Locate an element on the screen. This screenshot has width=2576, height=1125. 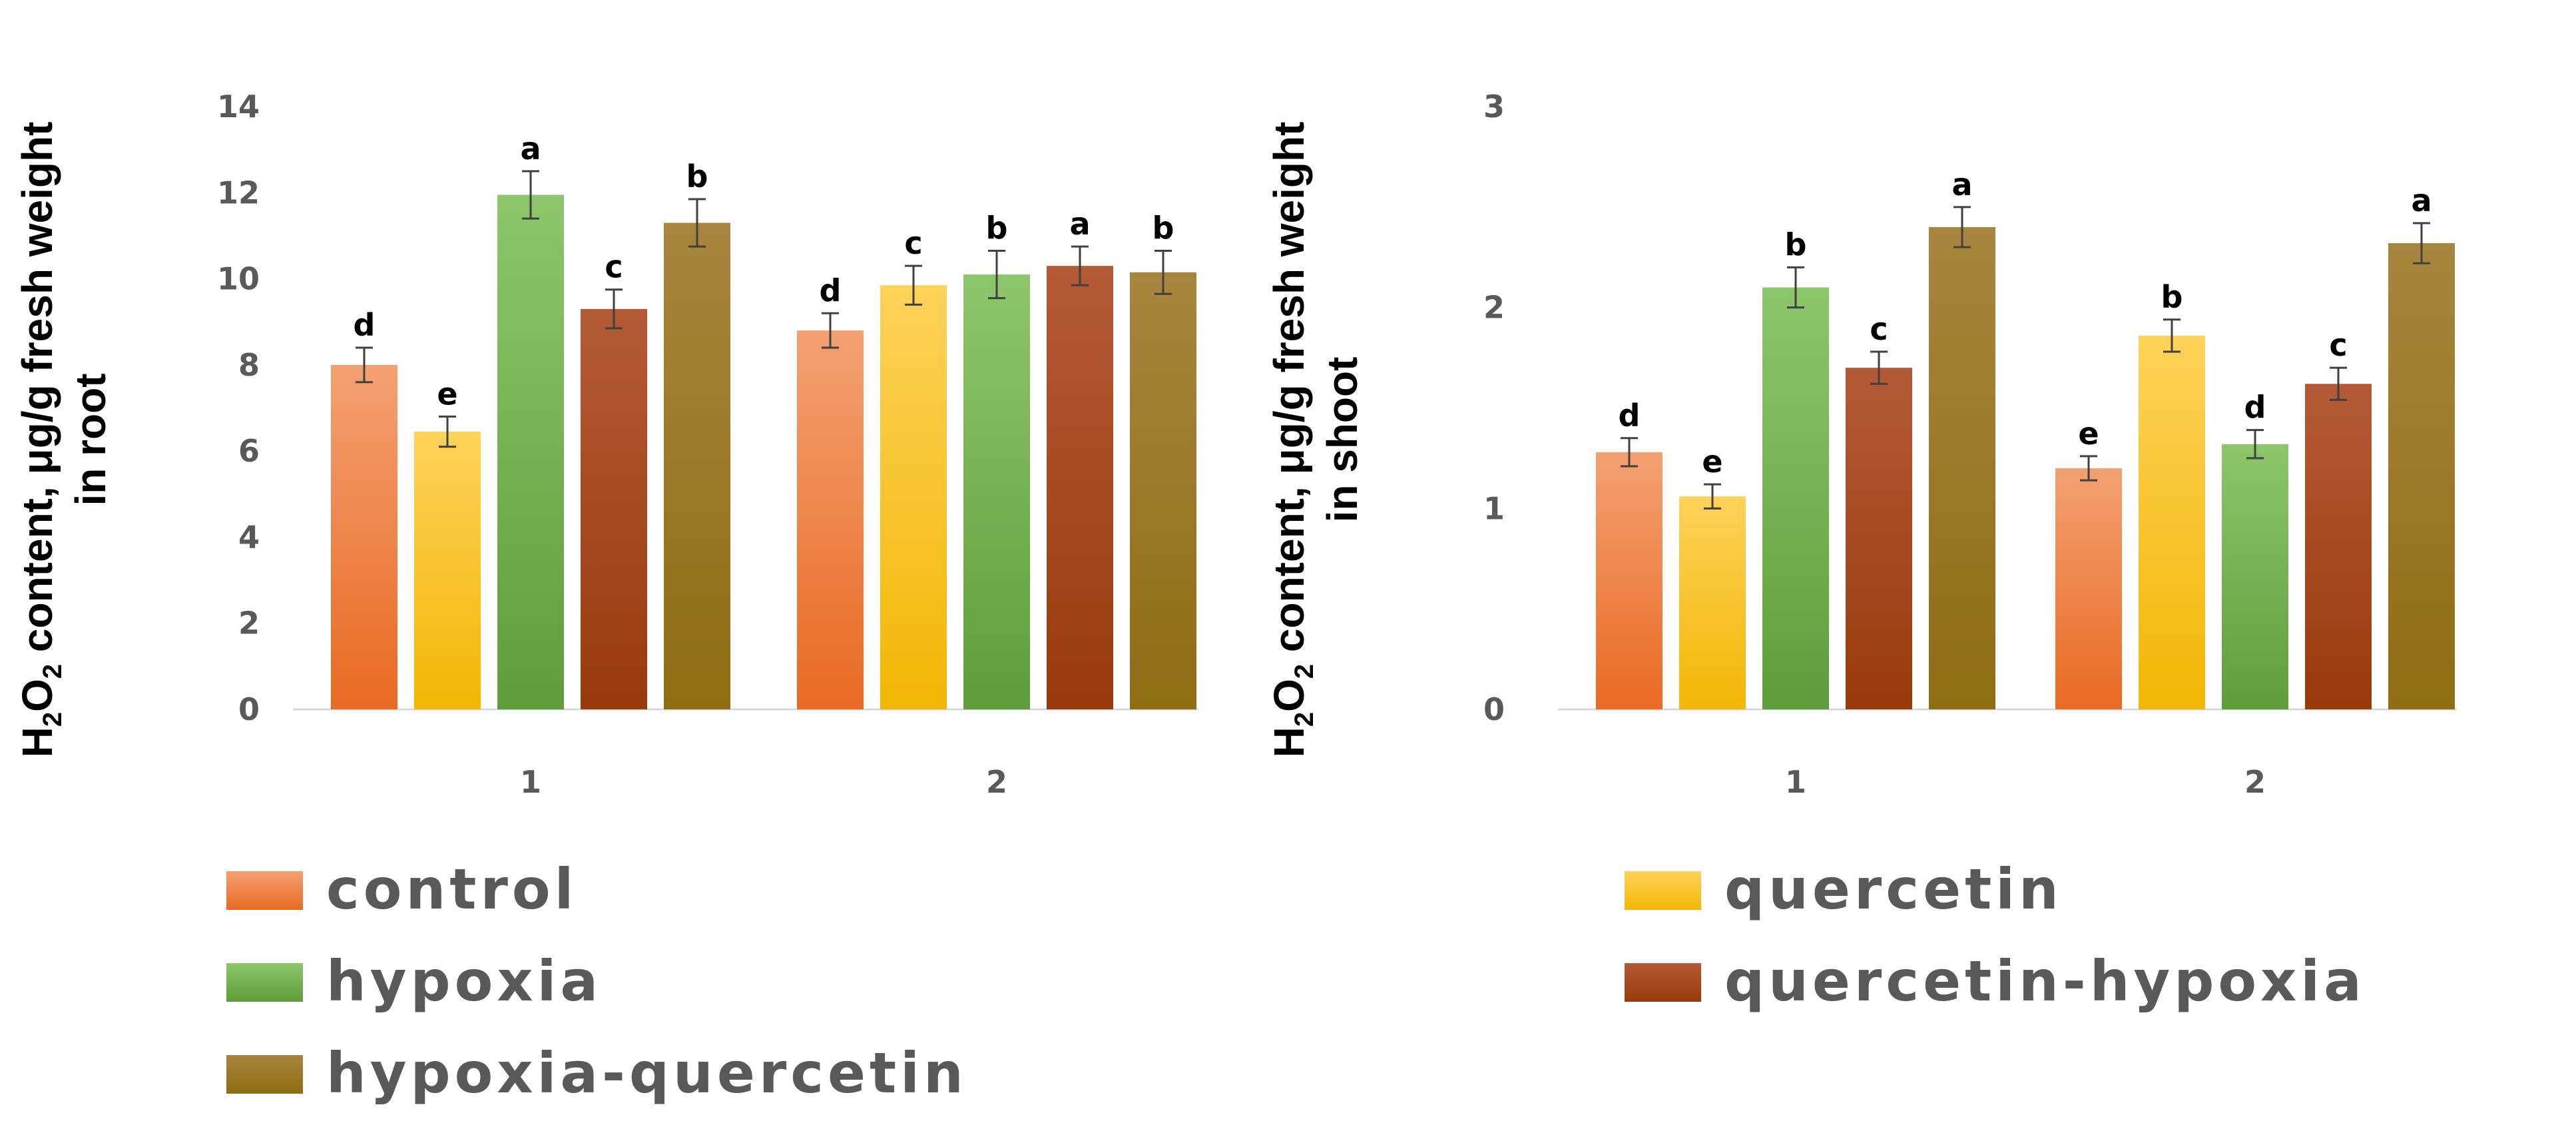
root-y-tick-label: 4 is located at coordinates (249, 537).